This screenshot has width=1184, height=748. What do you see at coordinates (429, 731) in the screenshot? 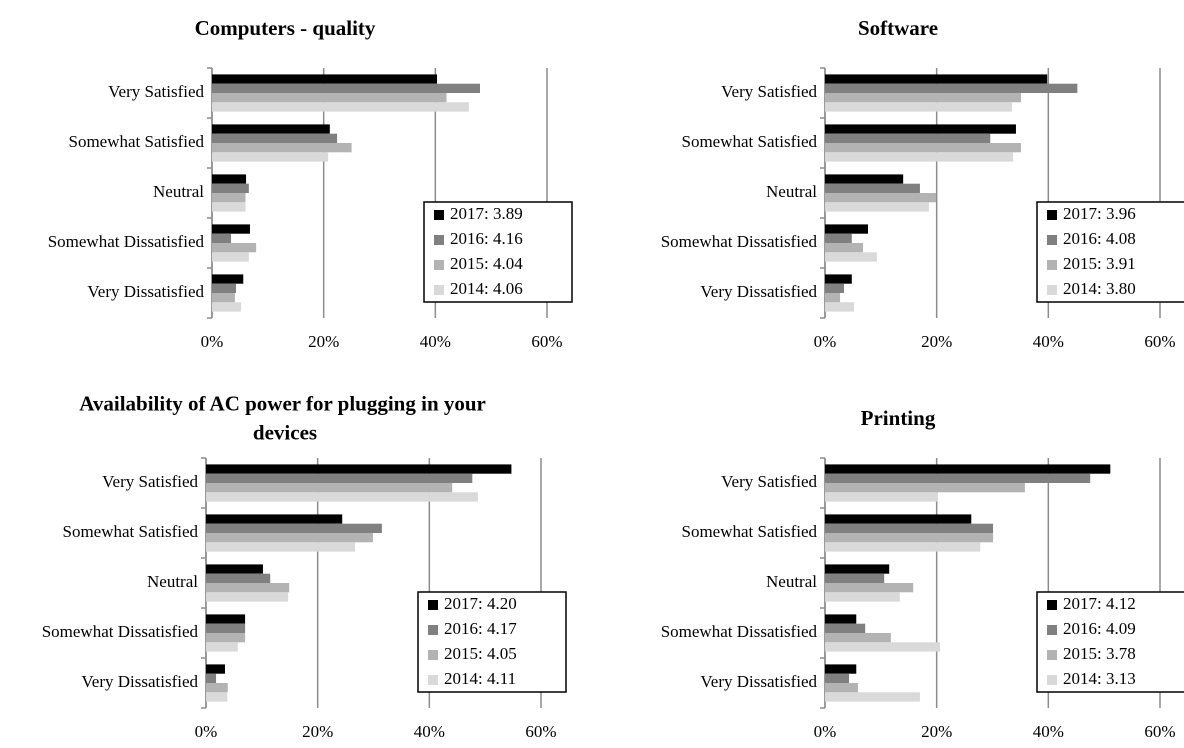
I see `x-tick-label: 40%` at bounding box center [429, 731].